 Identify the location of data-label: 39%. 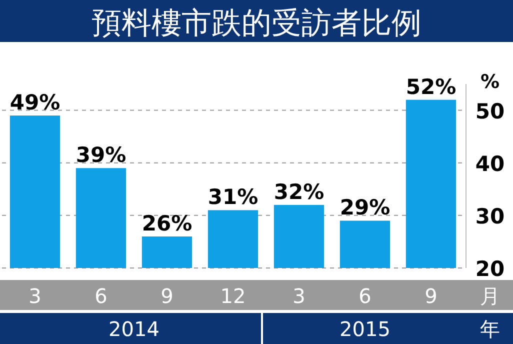
(101, 155).